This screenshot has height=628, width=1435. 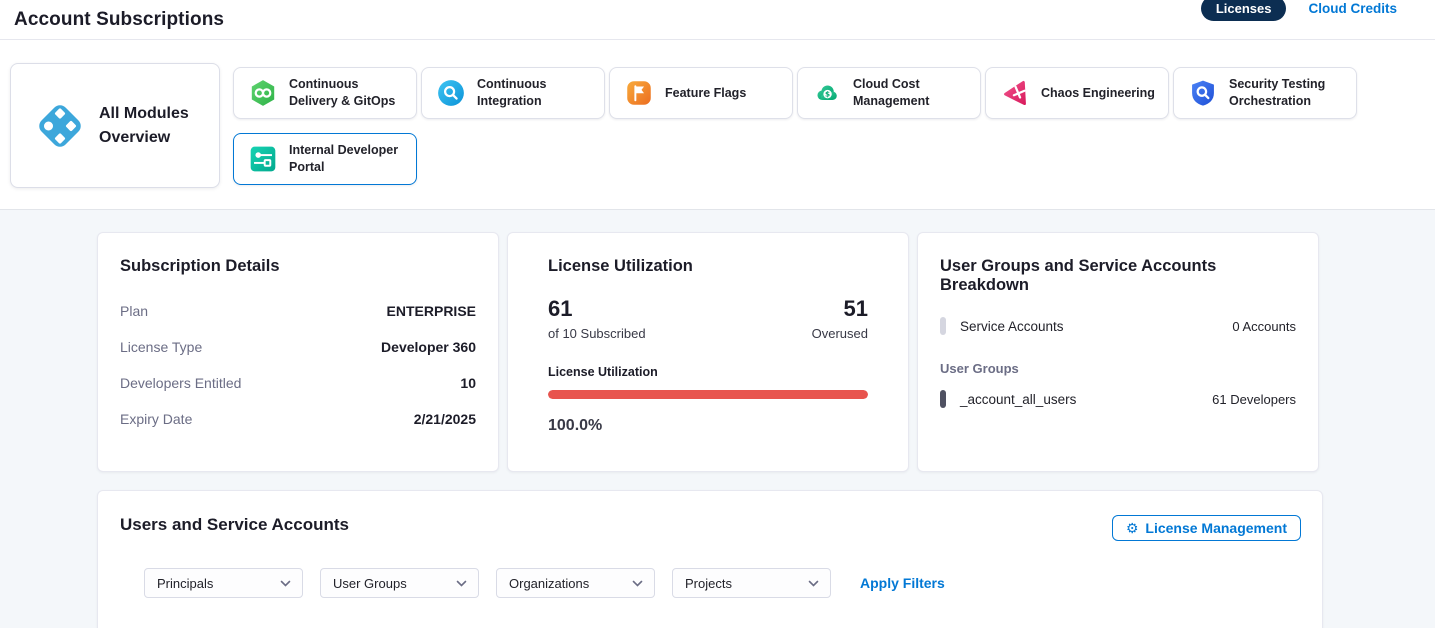 I want to click on detail-row-expiry-date: Expiry Date 2/21/2025, so click(x=298, y=419).